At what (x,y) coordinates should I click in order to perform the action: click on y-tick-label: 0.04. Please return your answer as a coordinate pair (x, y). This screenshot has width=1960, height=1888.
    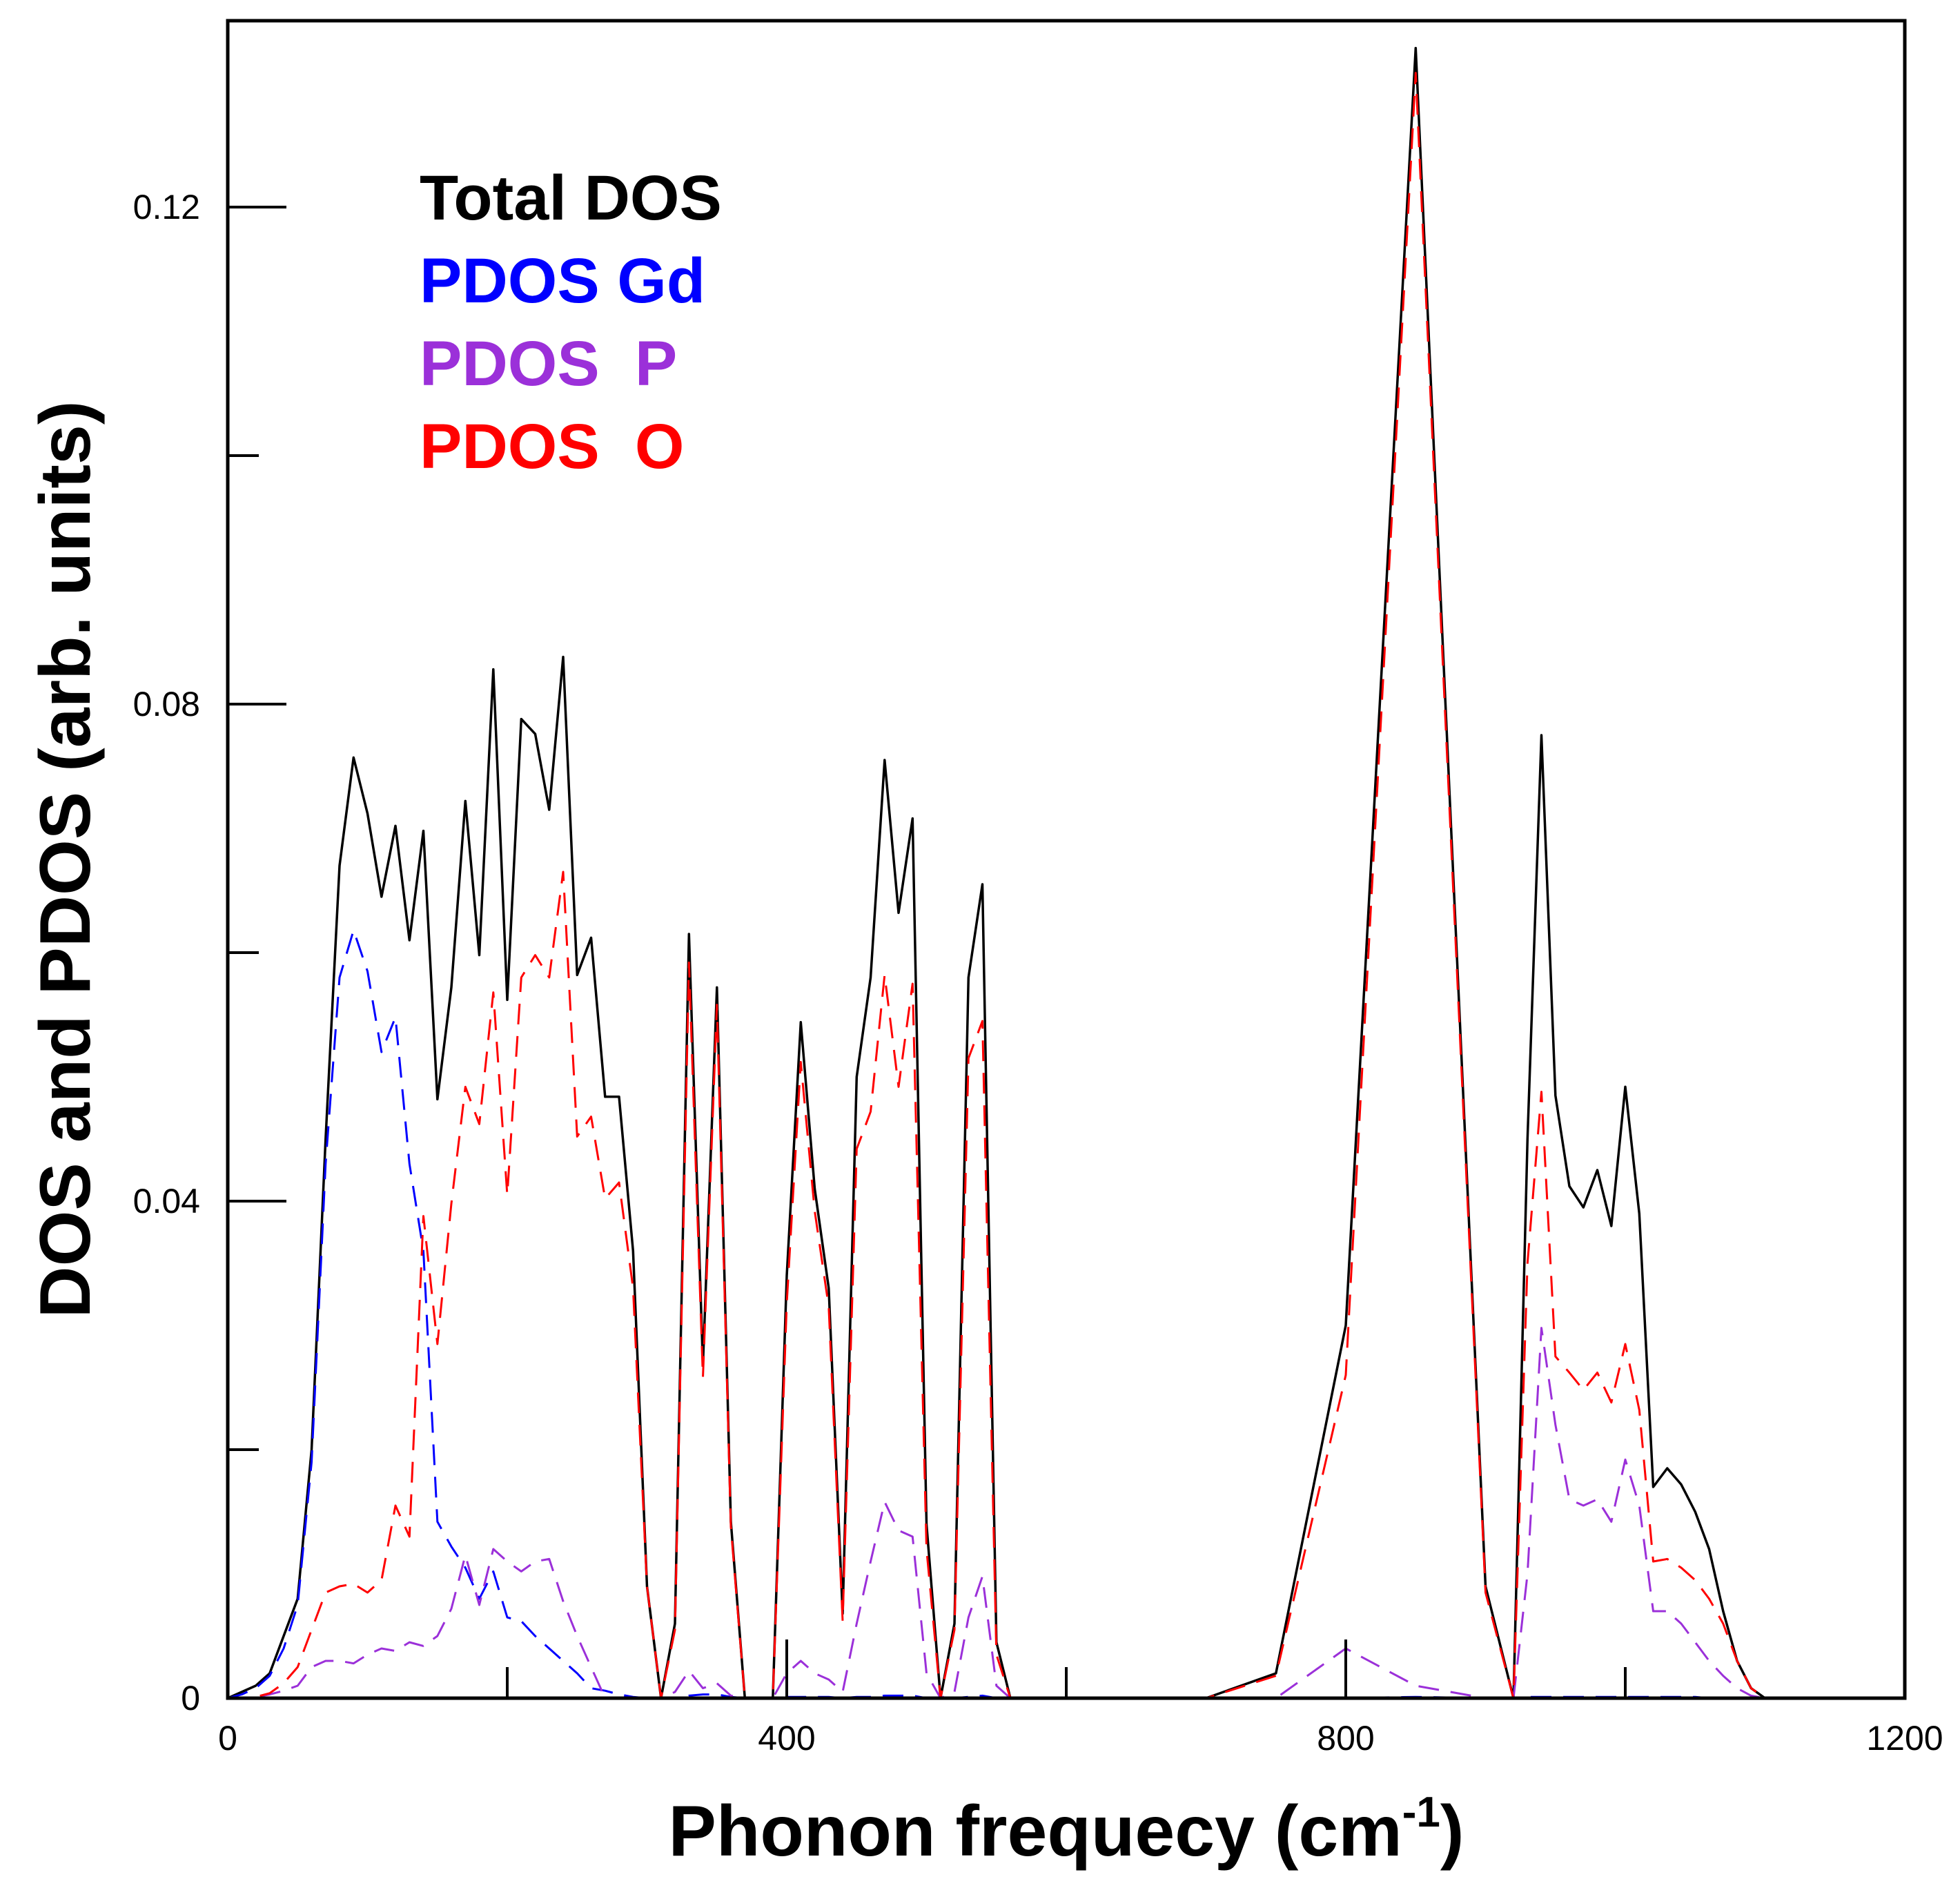
    Looking at the image, I should click on (166, 1201).